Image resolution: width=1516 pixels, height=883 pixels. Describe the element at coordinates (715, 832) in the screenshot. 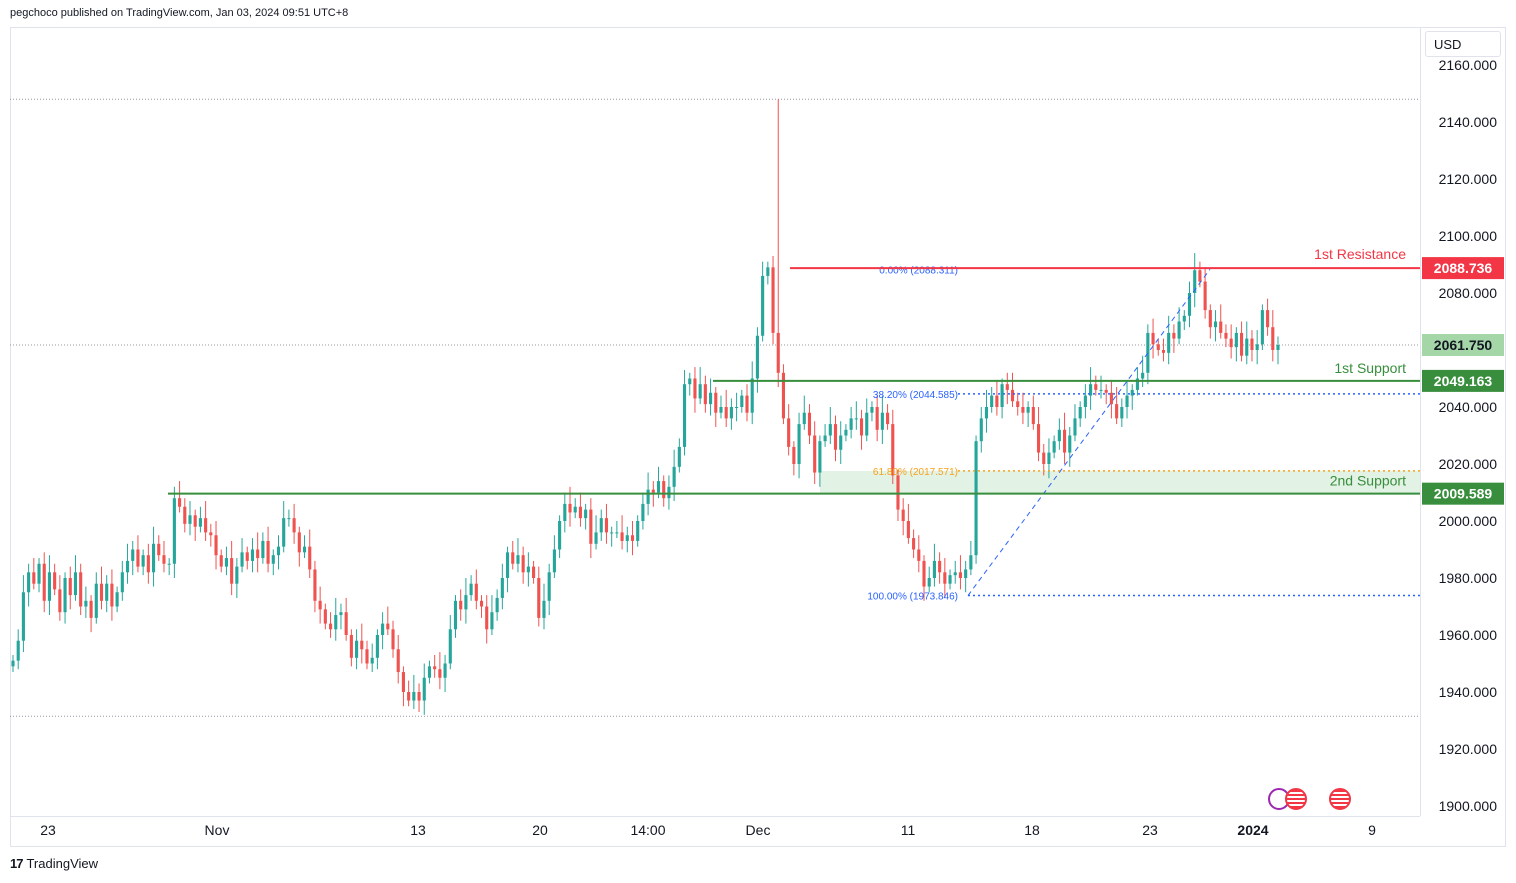

I see `time-axis: 23 Nov 13 20 14:00 Dec 11 18 23 2024 9` at that location.